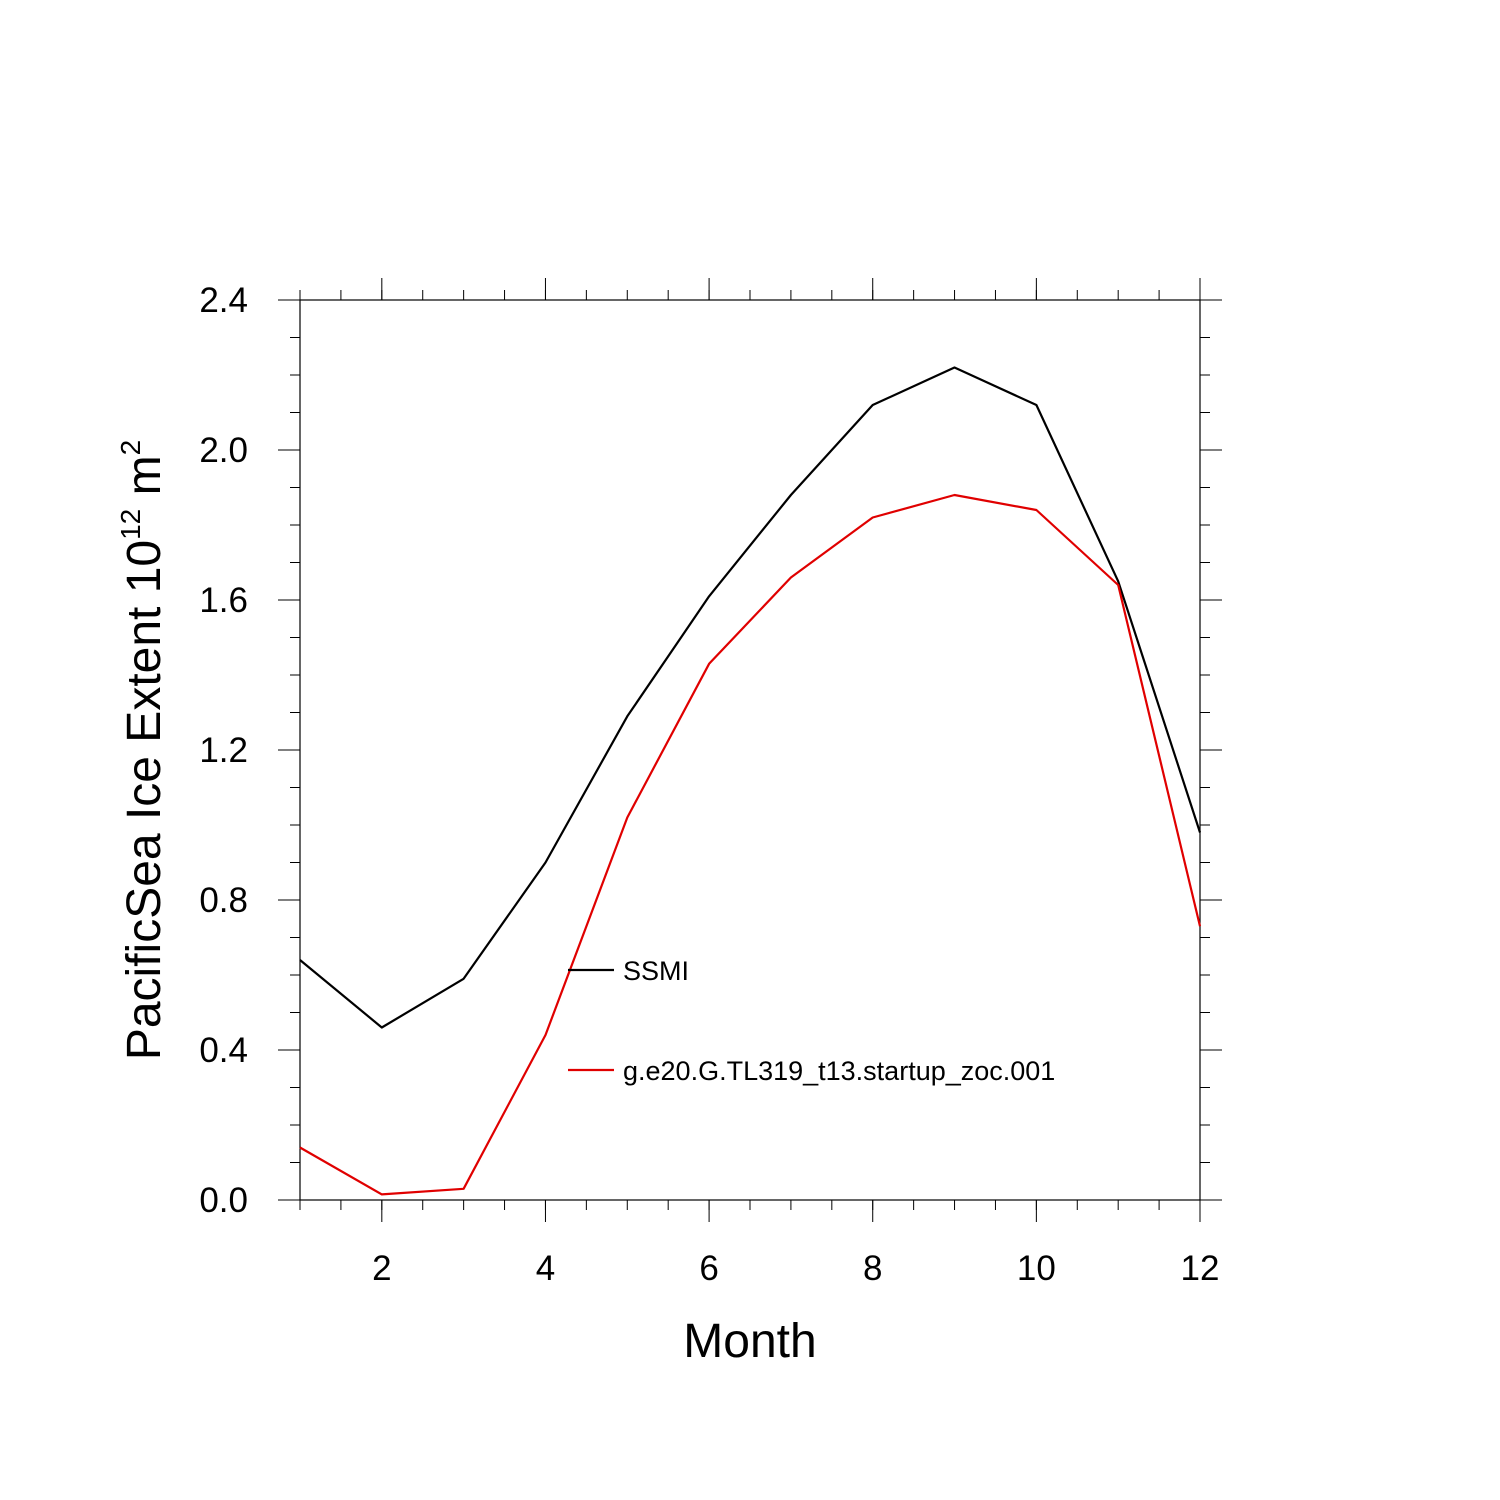 The width and height of the screenshot is (1500, 1500). Describe the element at coordinates (130, 448) in the screenshot. I see `y-axis-title-unit-exponent: 2` at that location.